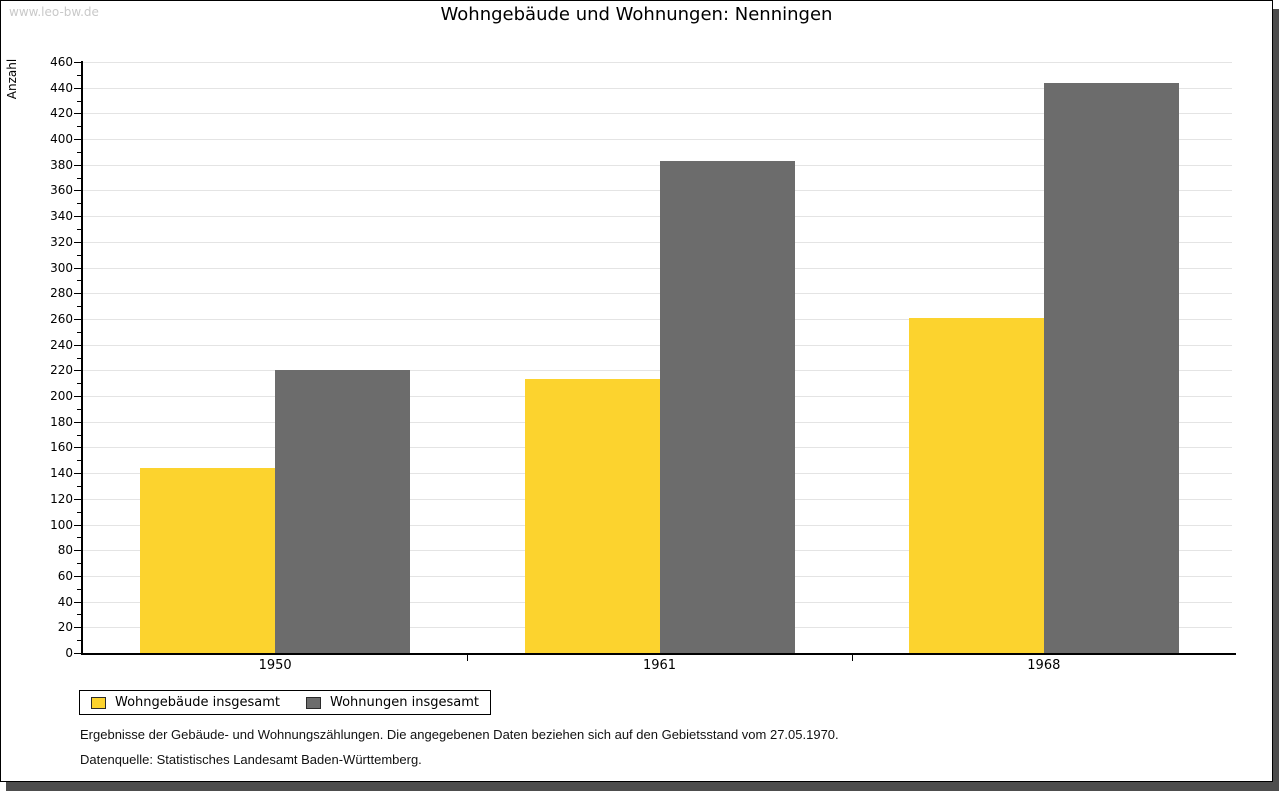  I want to click on y-tick-label: 180, so click(61, 421).